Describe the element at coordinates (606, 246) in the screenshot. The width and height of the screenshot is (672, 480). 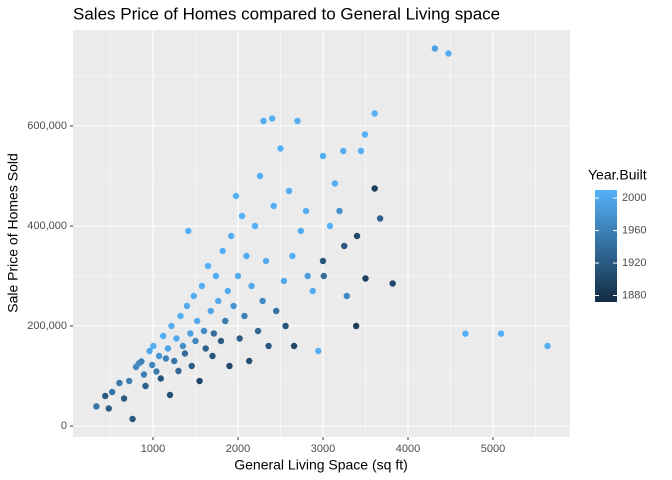
I see `colorbar` at that location.